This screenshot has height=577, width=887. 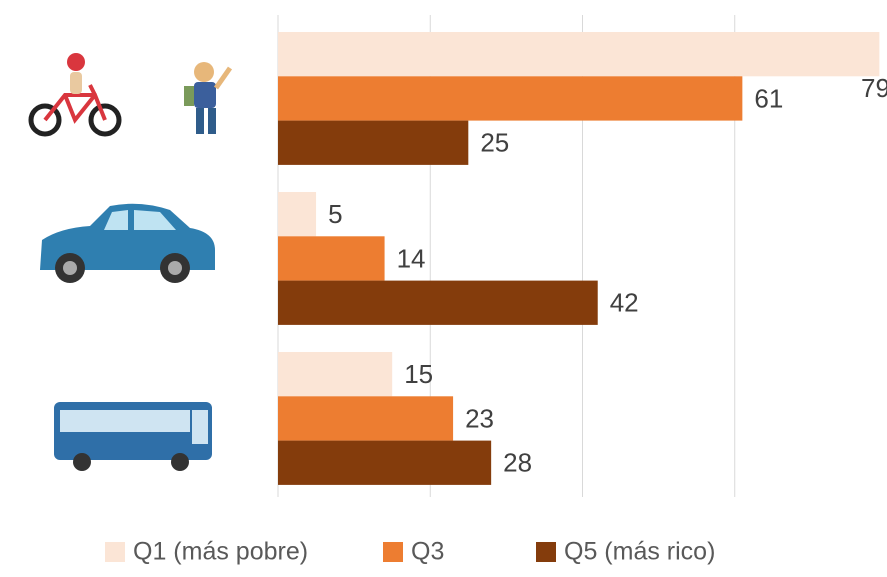 What do you see at coordinates (479, 418) in the screenshot?
I see `data-label: 23` at bounding box center [479, 418].